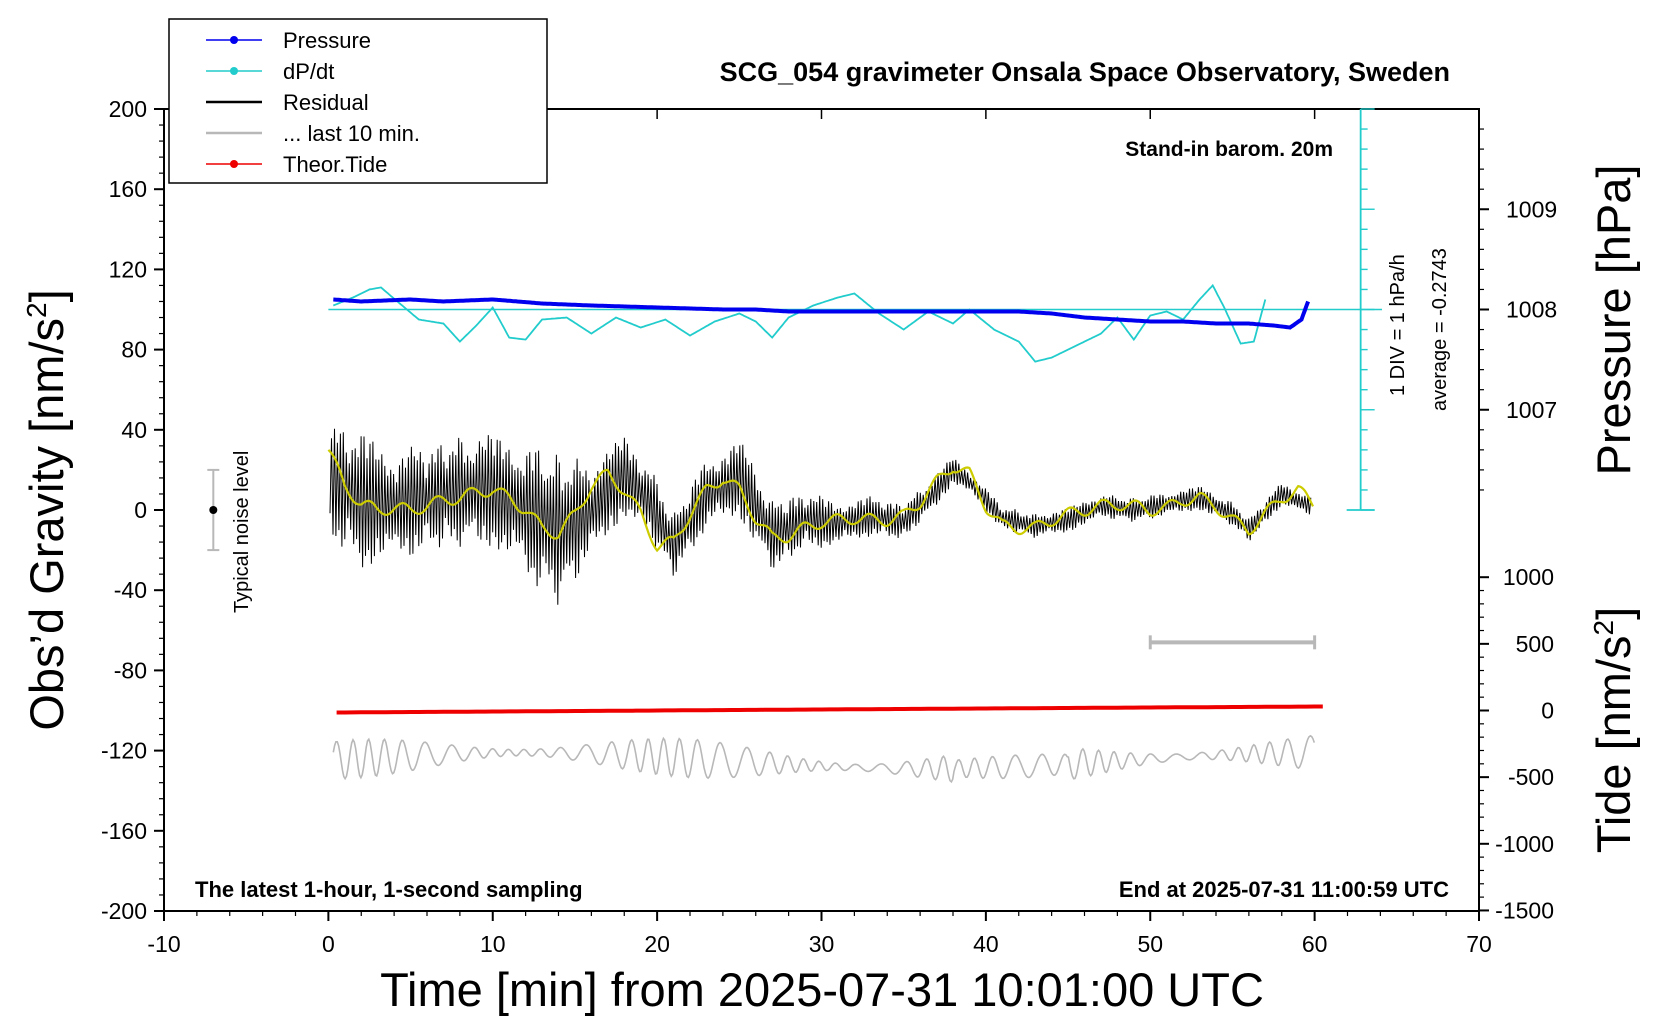  Describe the element at coordinates (134, 430) in the screenshot. I see `y-tick-label-6: 40` at that location.